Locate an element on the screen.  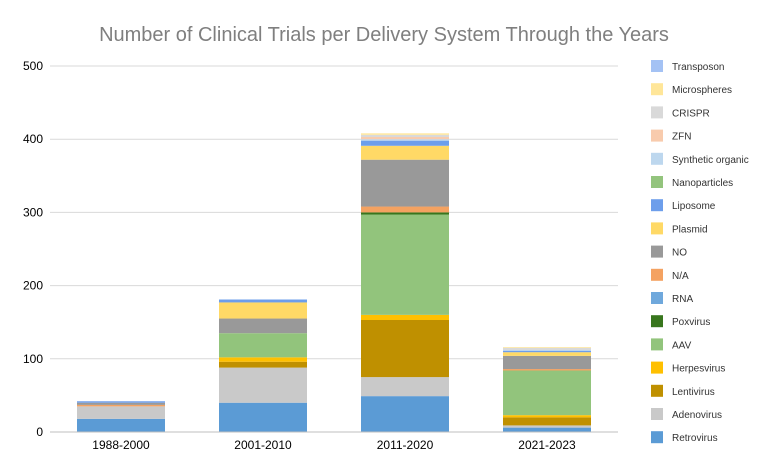
x-tick-label: 1988-2000 is located at coordinates (121, 445).